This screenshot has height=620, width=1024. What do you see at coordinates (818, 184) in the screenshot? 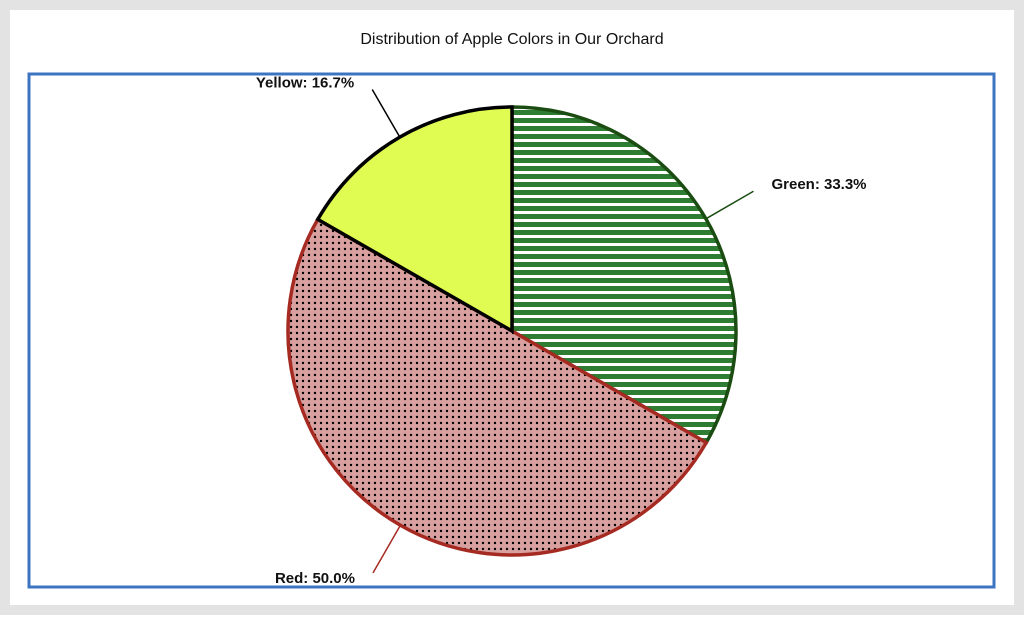
I see `slice-label: Green: 33.3%` at bounding box center [818, 184].